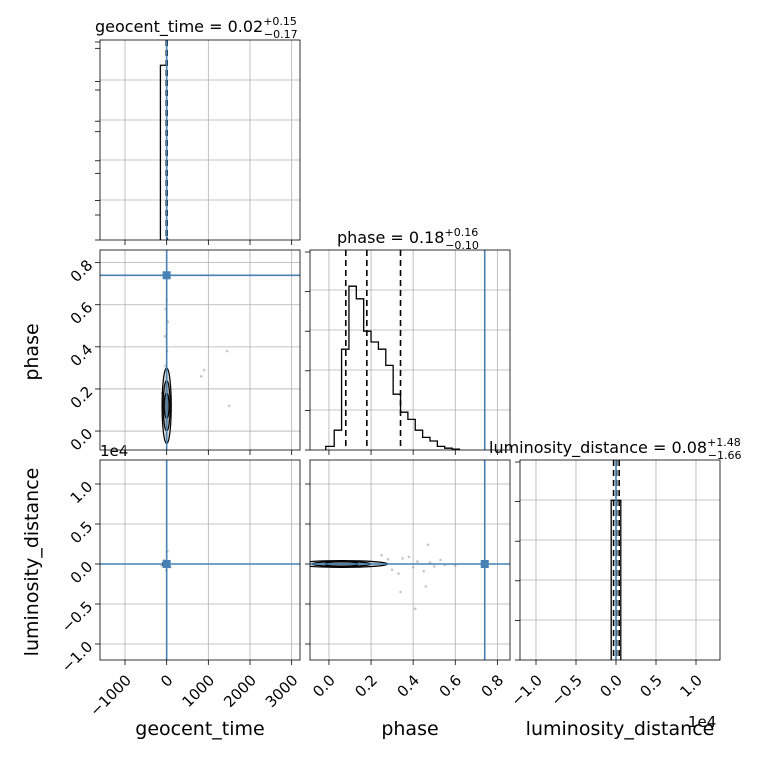 The image size is (760, 760). What do you see at coordinates (282, 691) in the screenshot?
I see `x-tick-label: 3000` at bounding box center [282, 691].